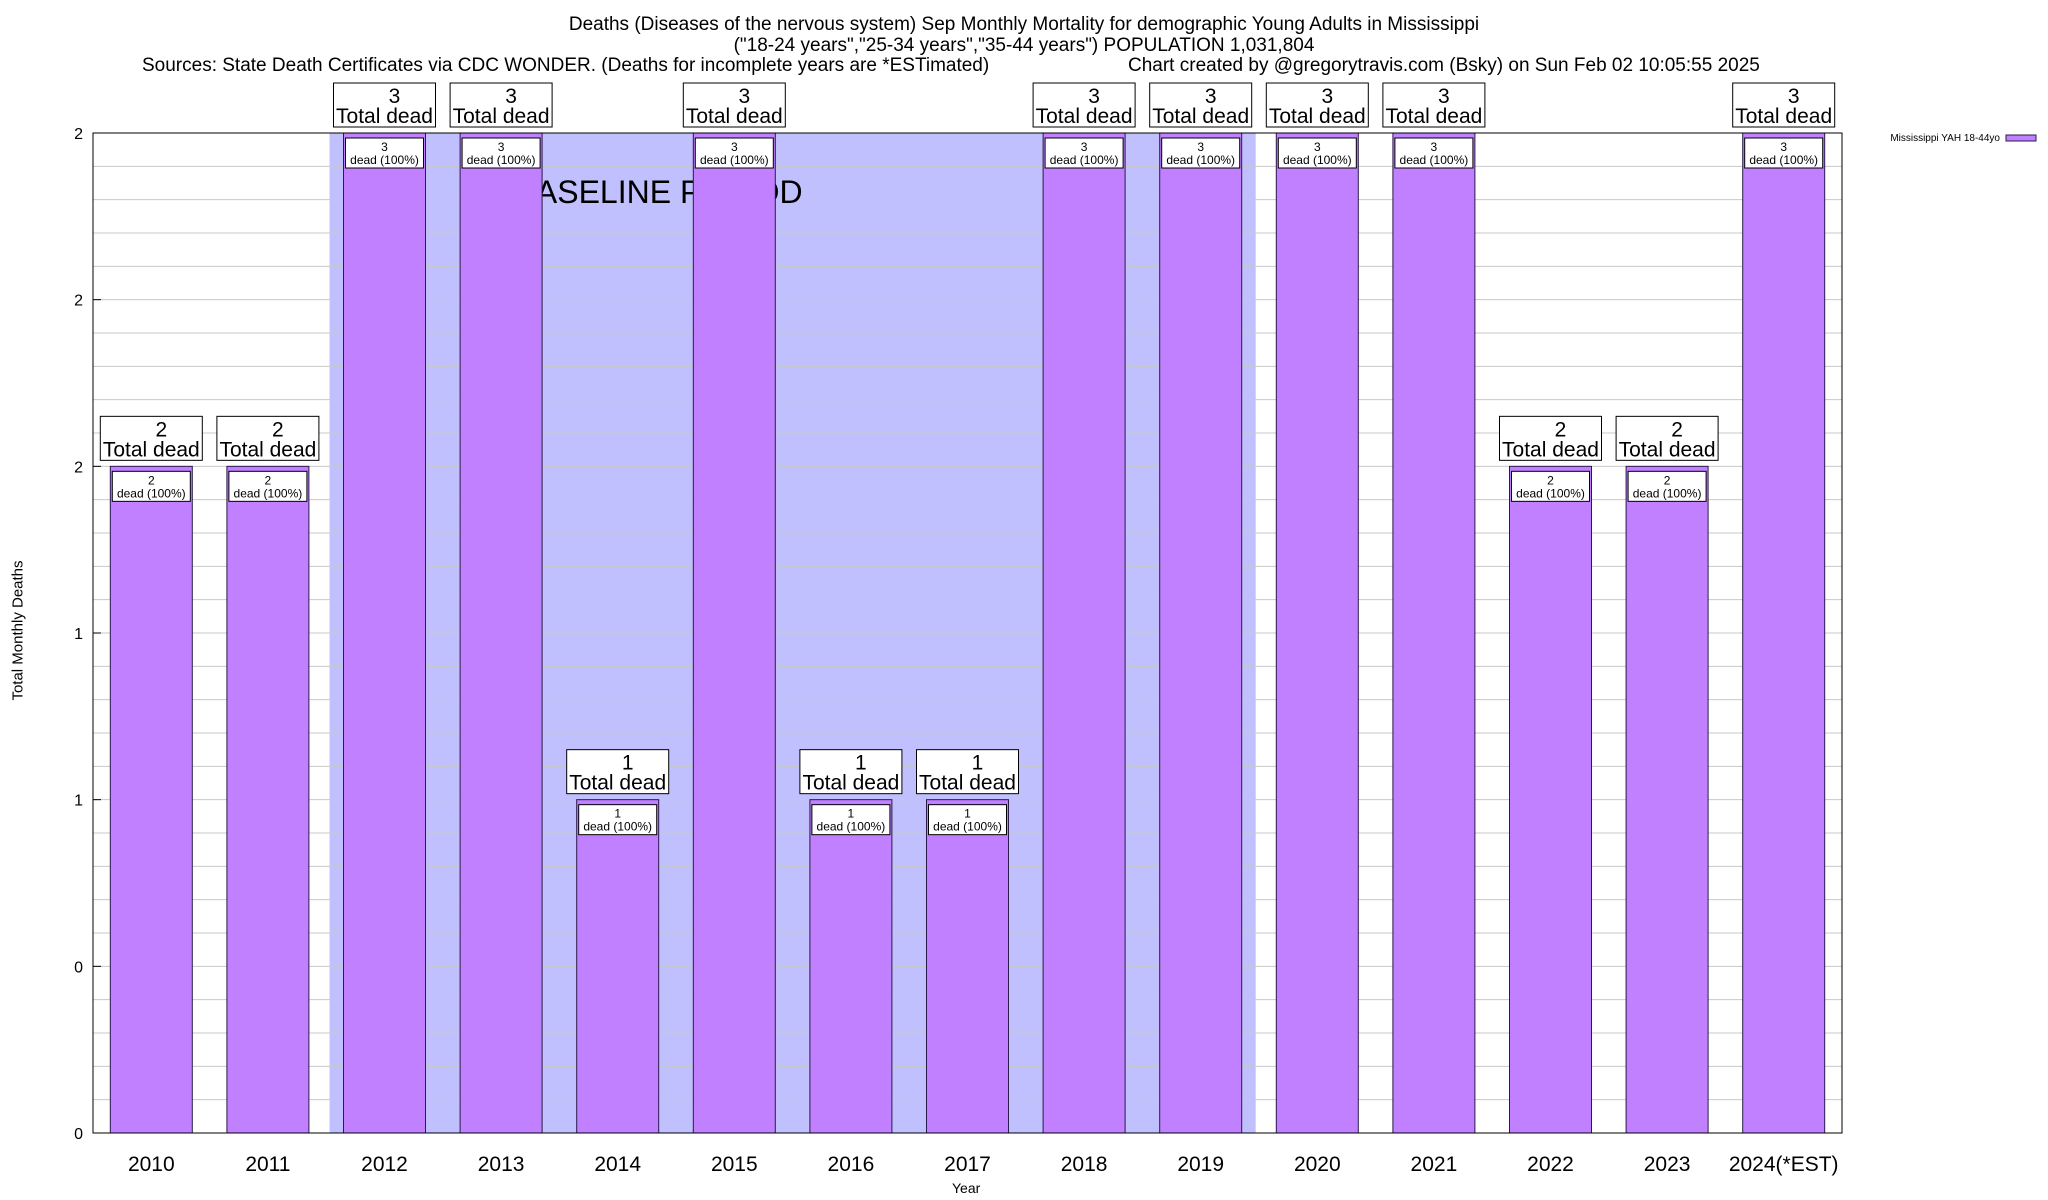 This screenshot has width=2048, height=1200. Describe the element at coordinates (617, 1164) in the screenshot. I see `x-tick-label: 2014` at that location.